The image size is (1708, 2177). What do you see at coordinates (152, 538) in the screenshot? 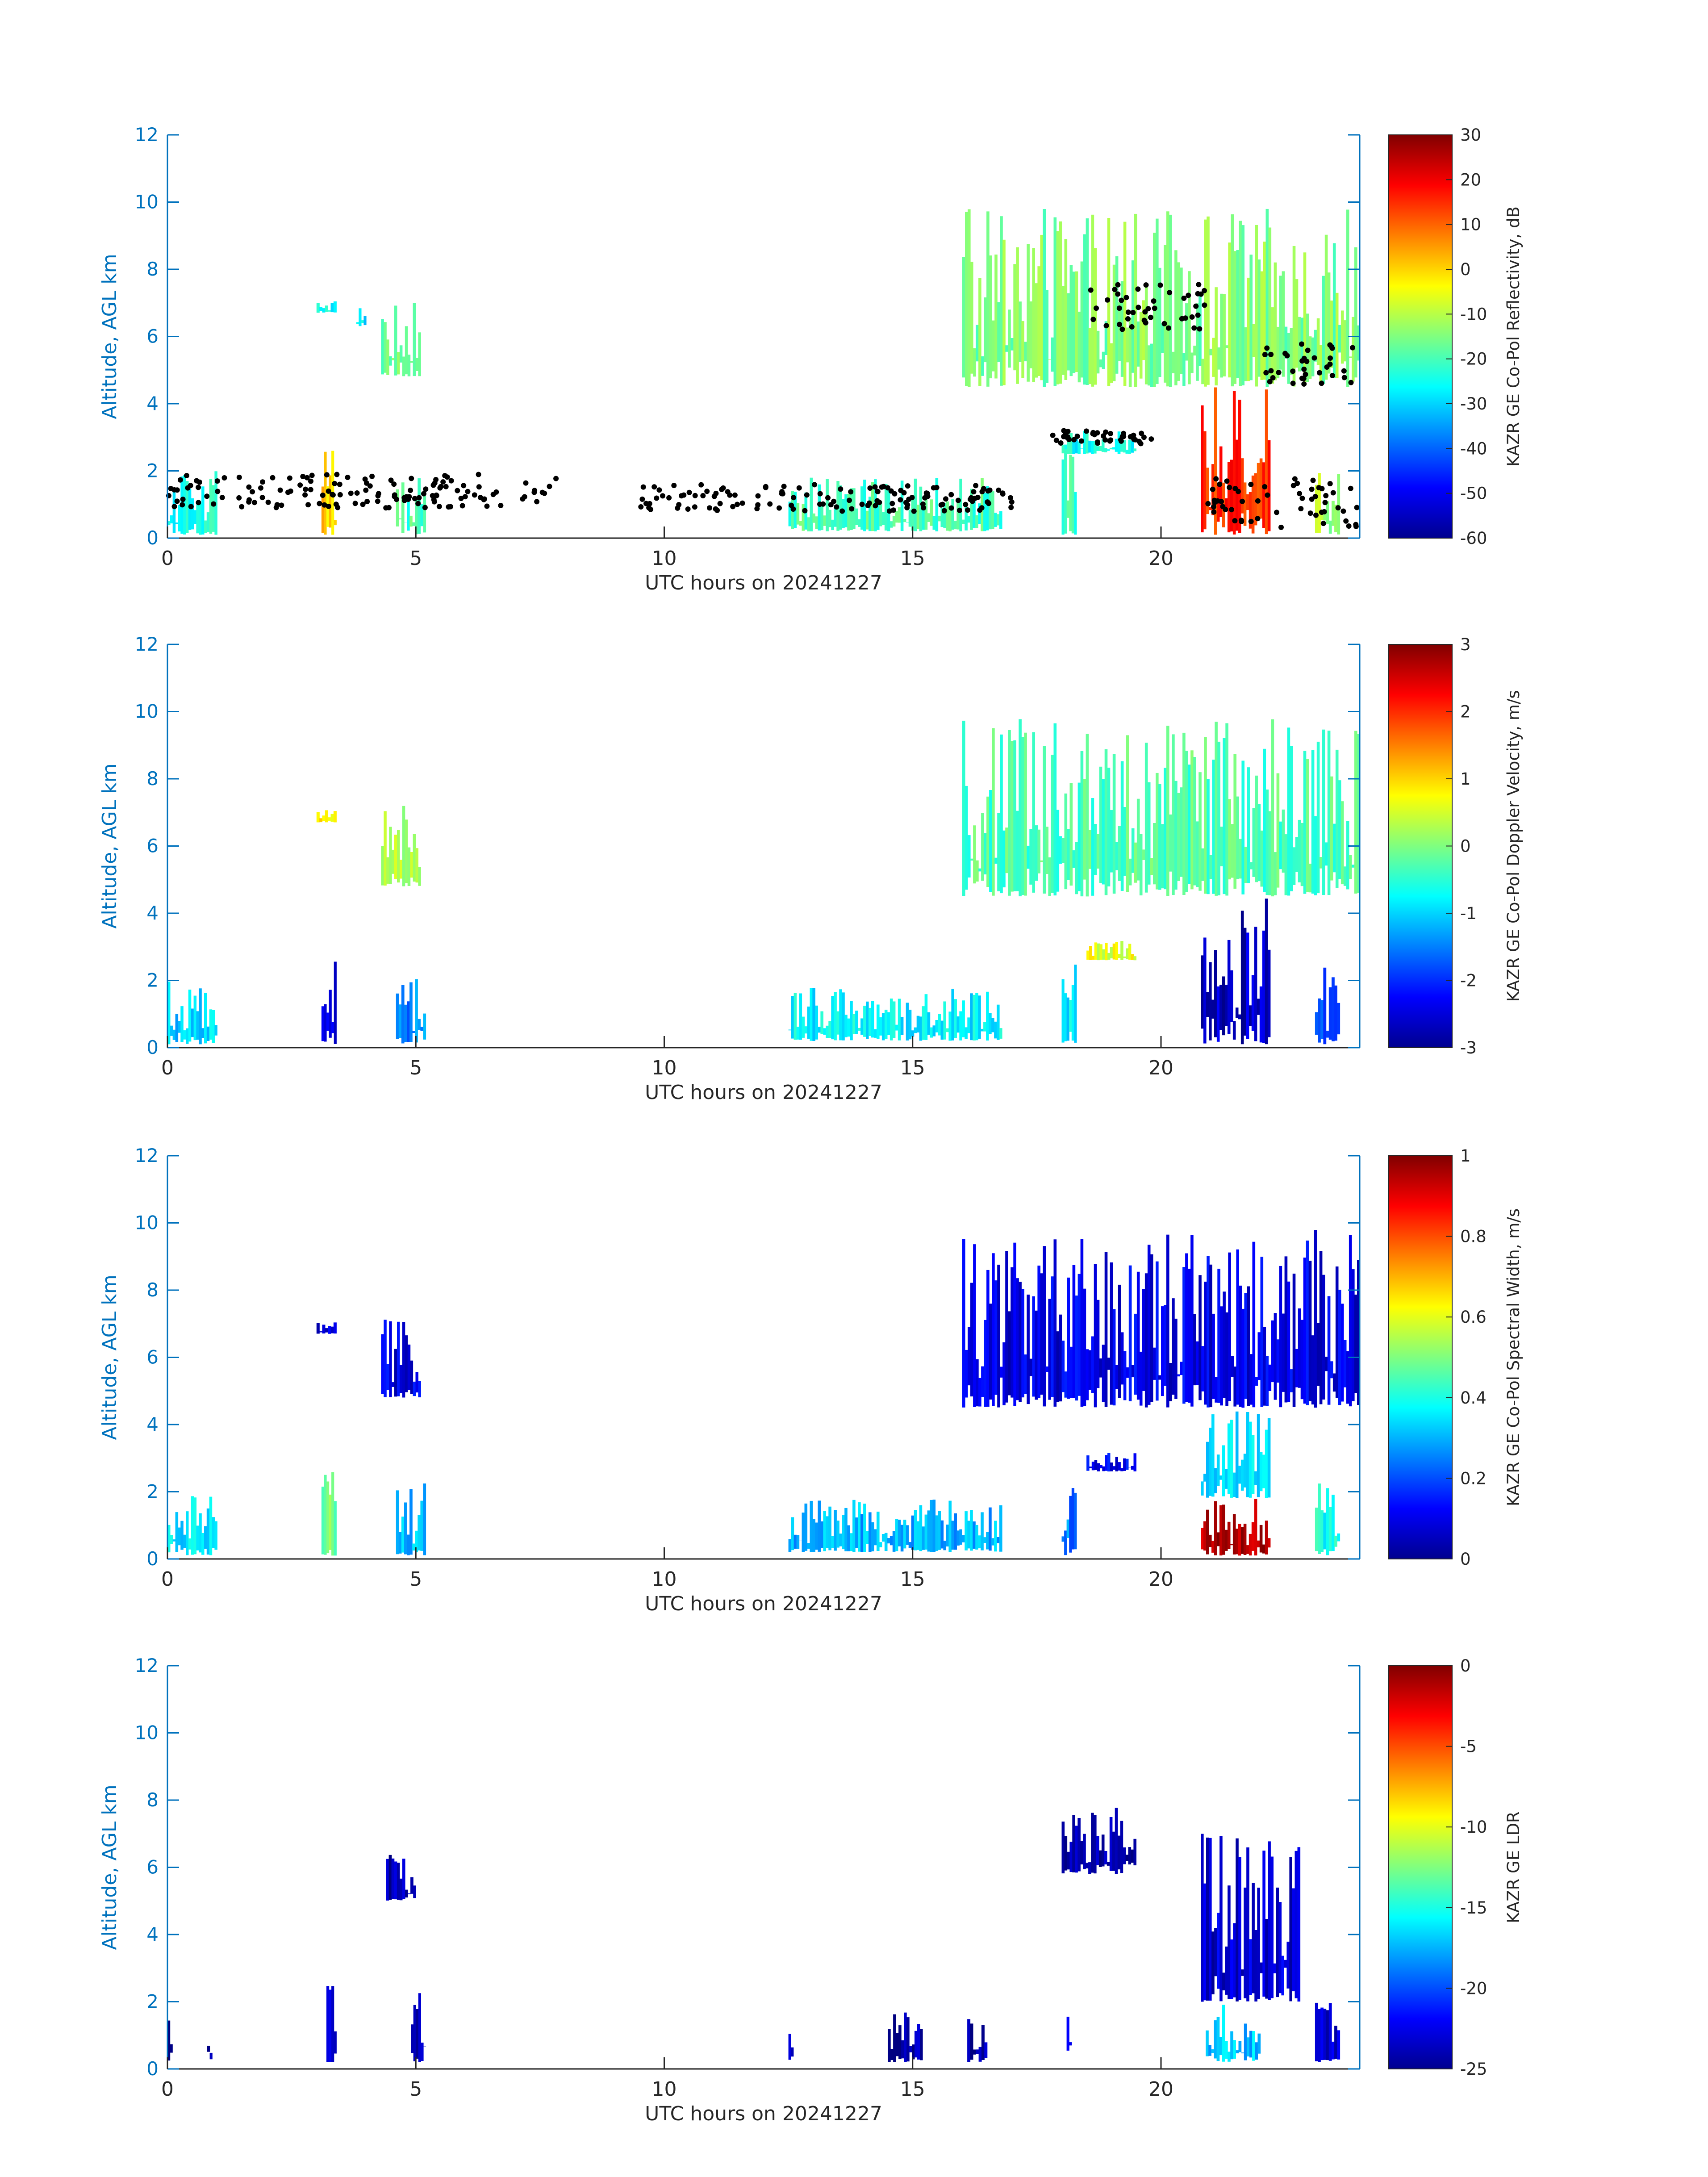
I see `y-tick-label: 0` at bounding box center [152, 538].